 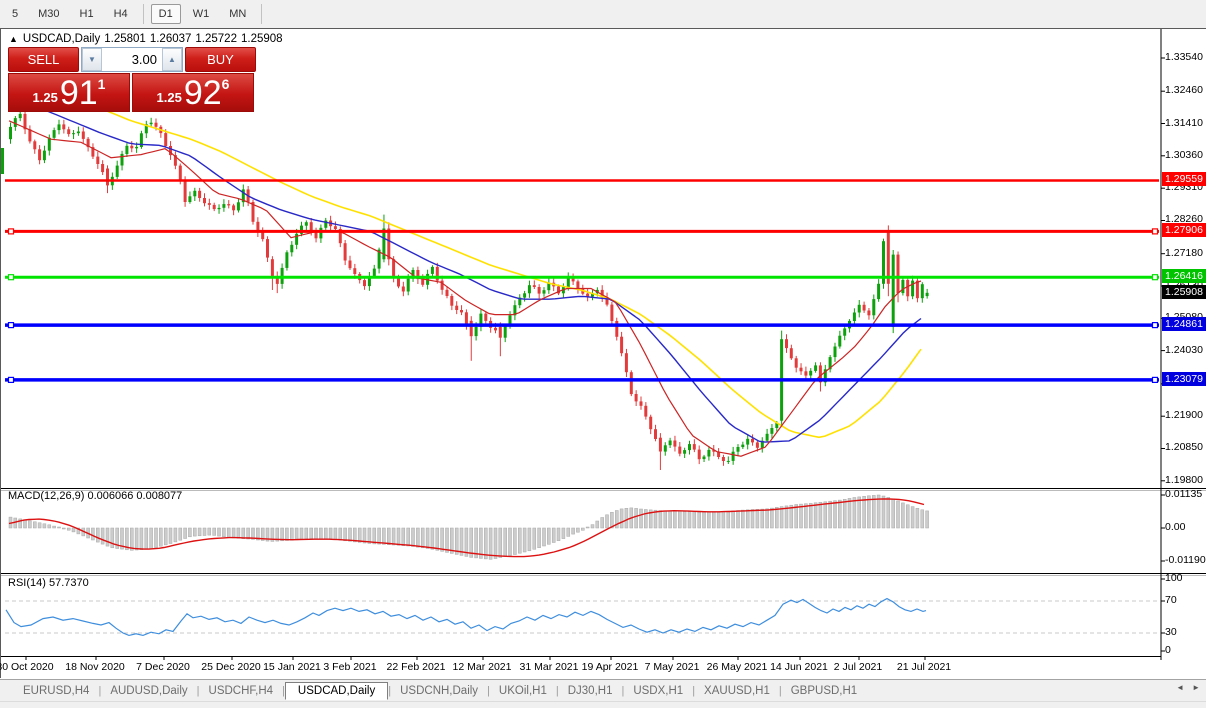 I want to click on buy-price-big: 92, so click(x=202, y=93).